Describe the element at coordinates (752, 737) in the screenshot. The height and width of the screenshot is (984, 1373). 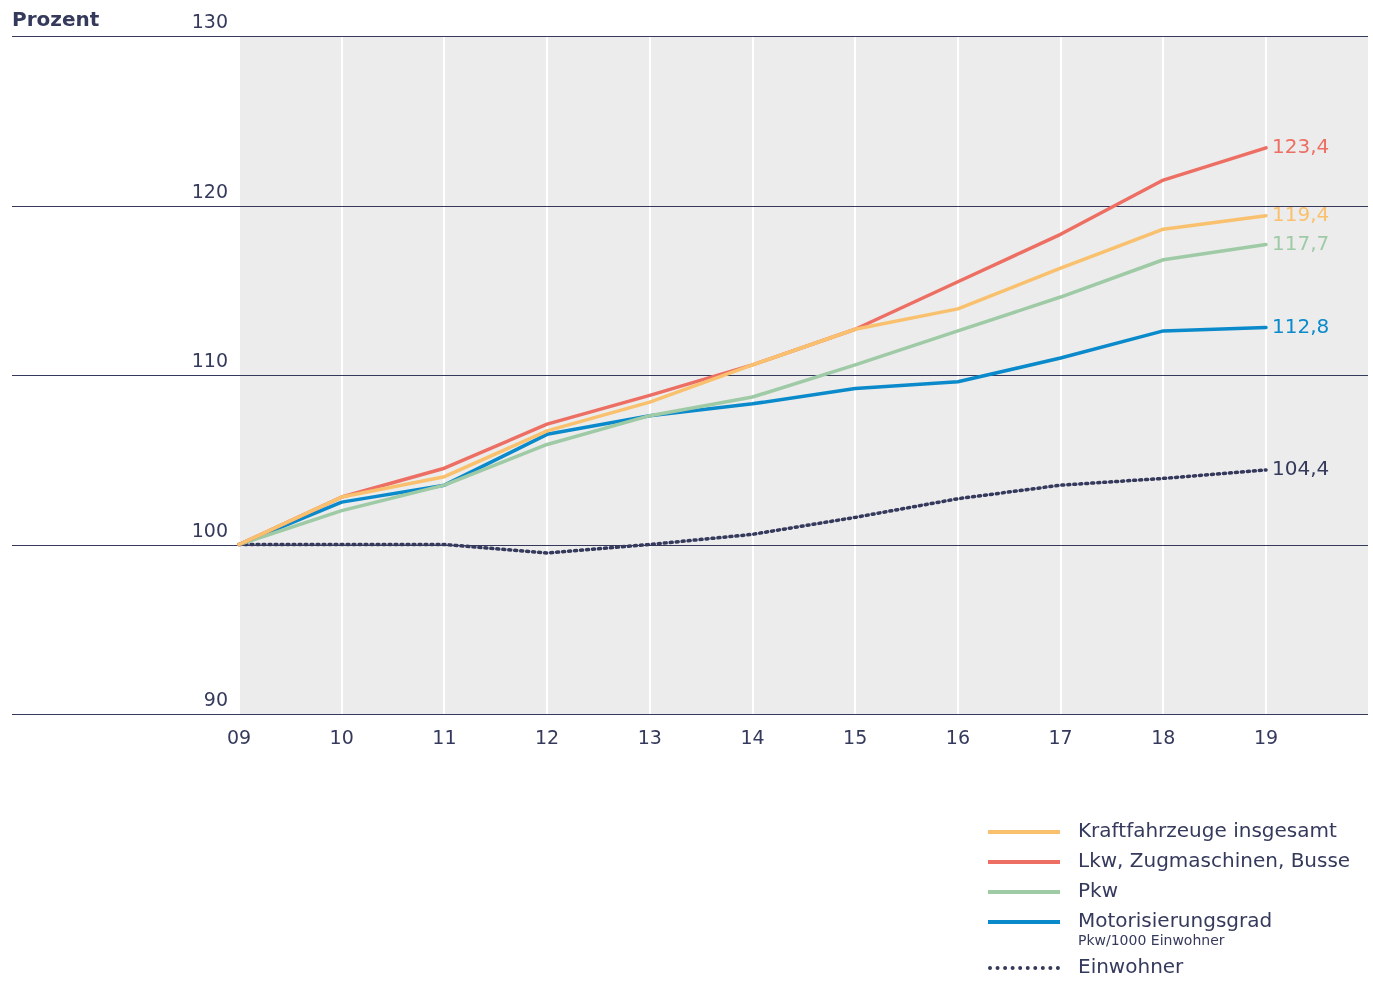
I see `x-tick-label: 14` at that location.